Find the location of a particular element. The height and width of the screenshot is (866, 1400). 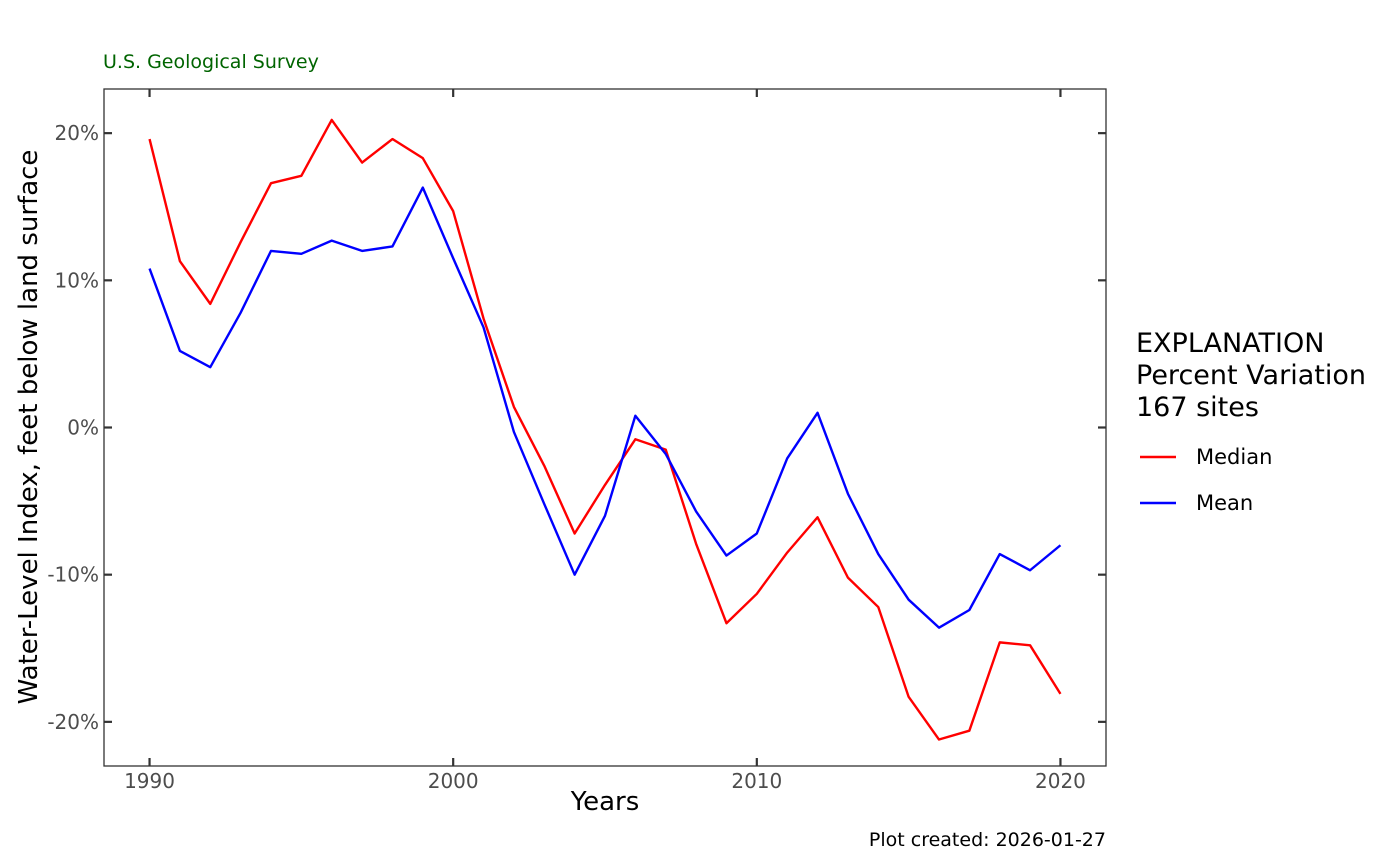

legend-title-line-2: Percent Variation is located at coordinates (1251, 375).